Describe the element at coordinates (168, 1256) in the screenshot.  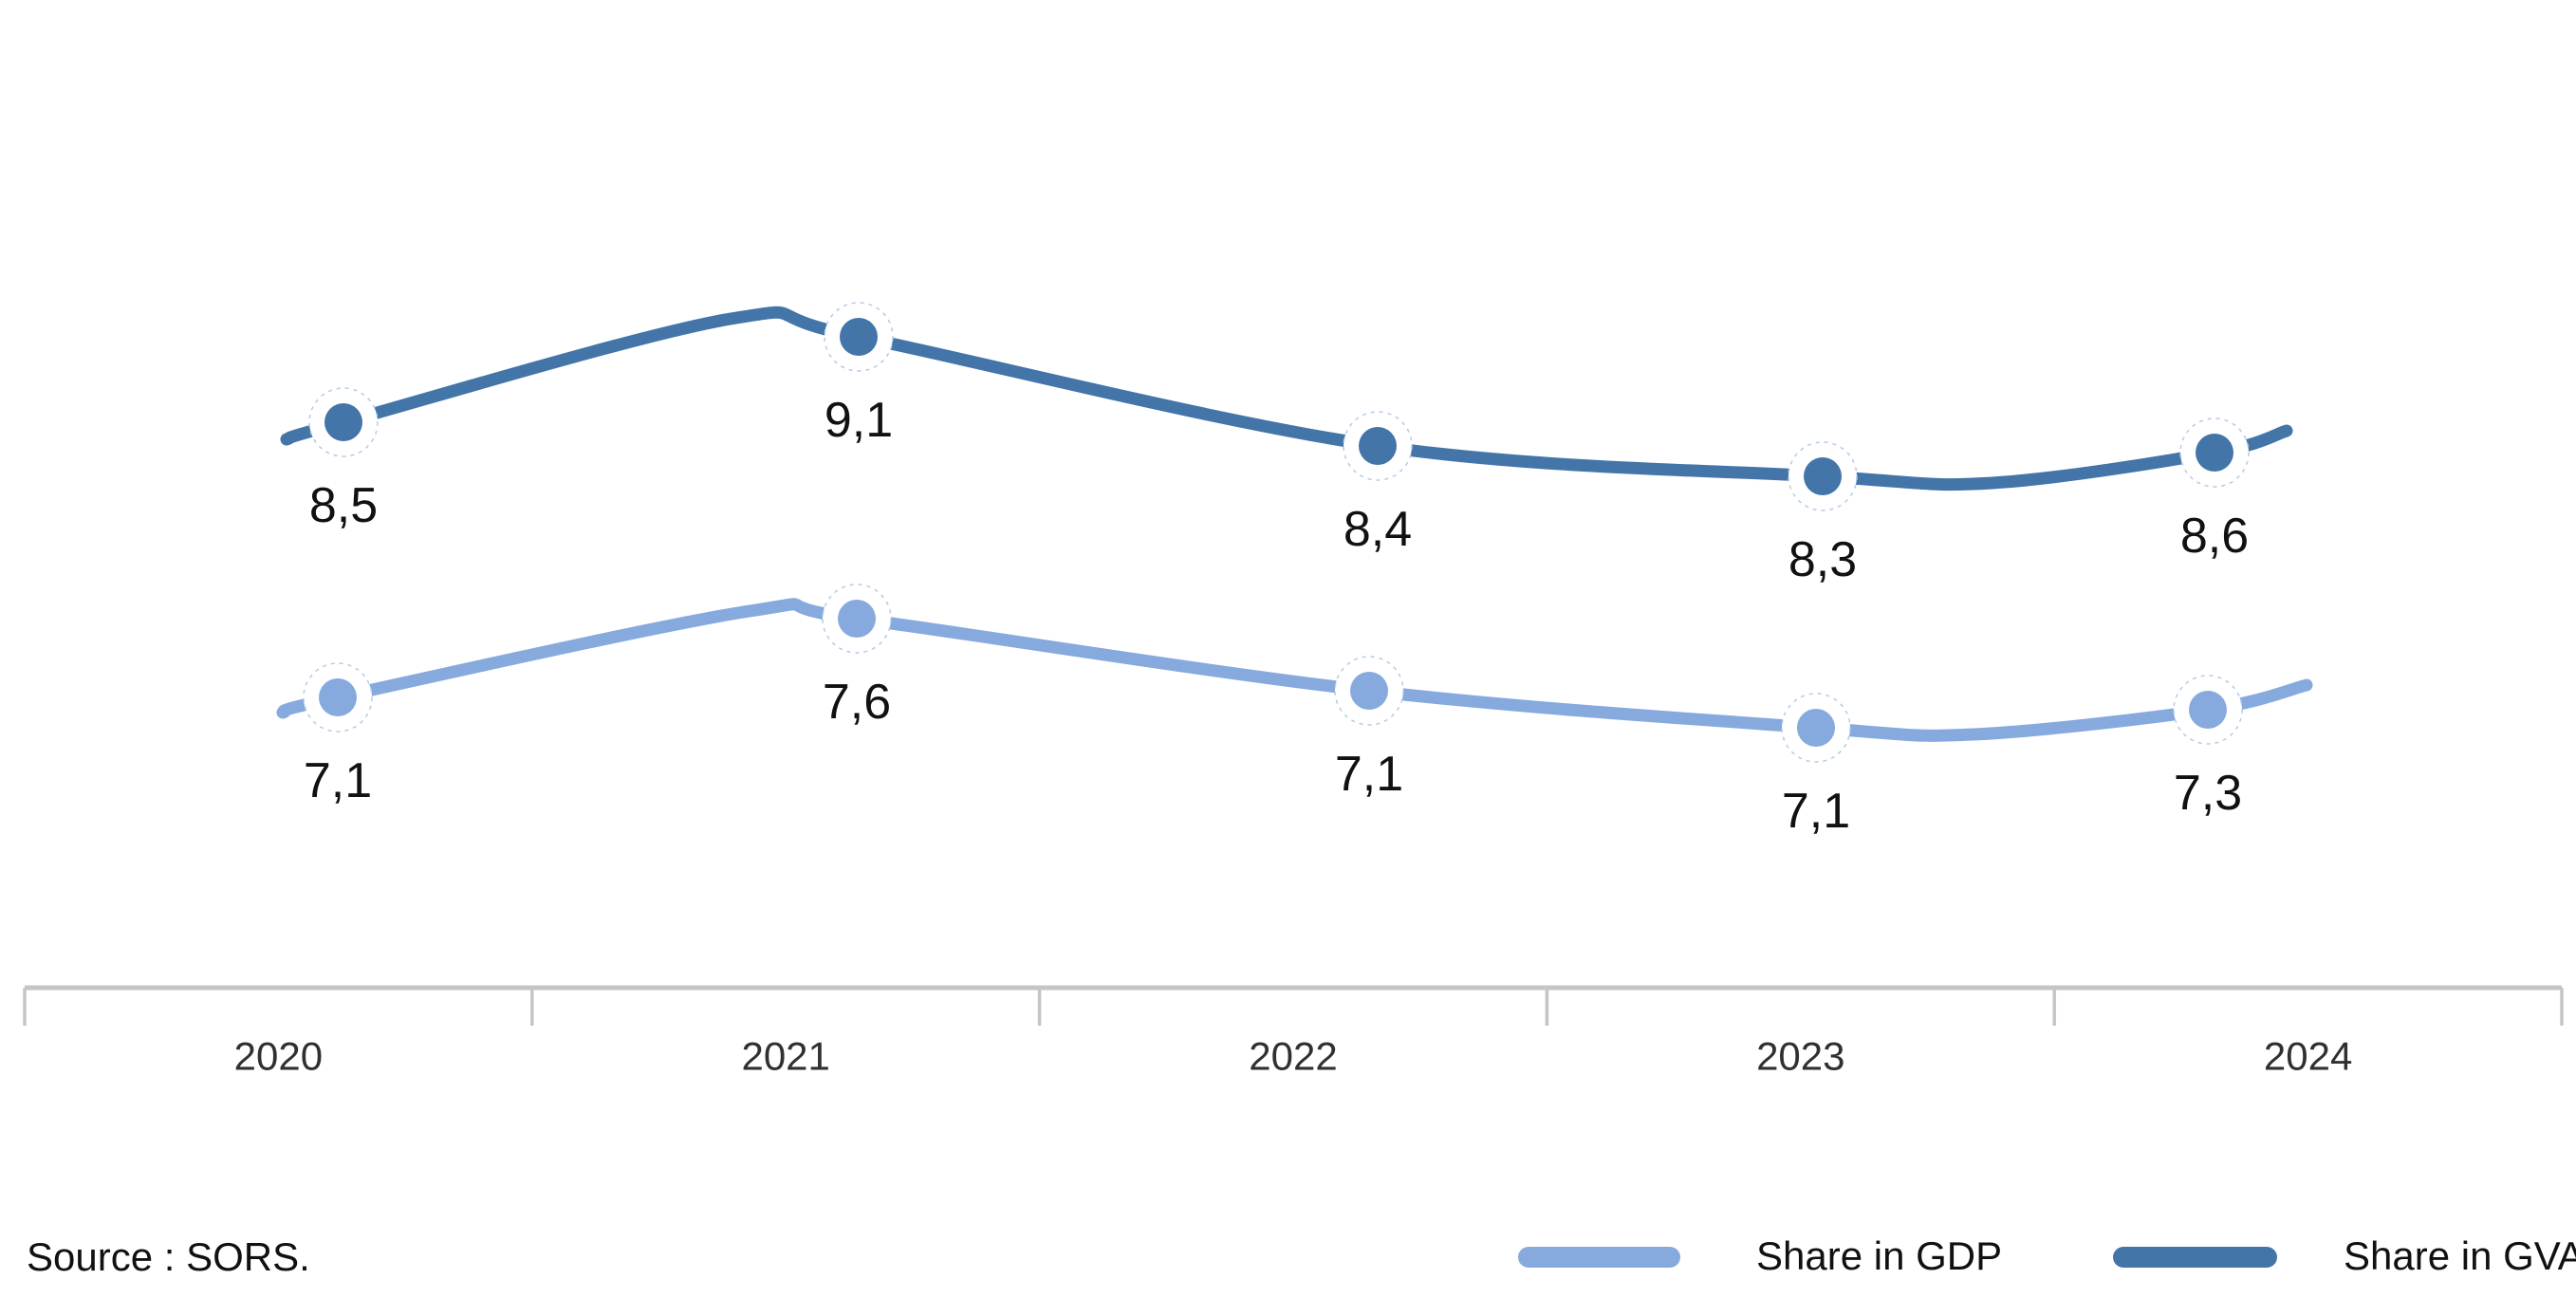
I see `source-note: Source : SORS.` at that location.